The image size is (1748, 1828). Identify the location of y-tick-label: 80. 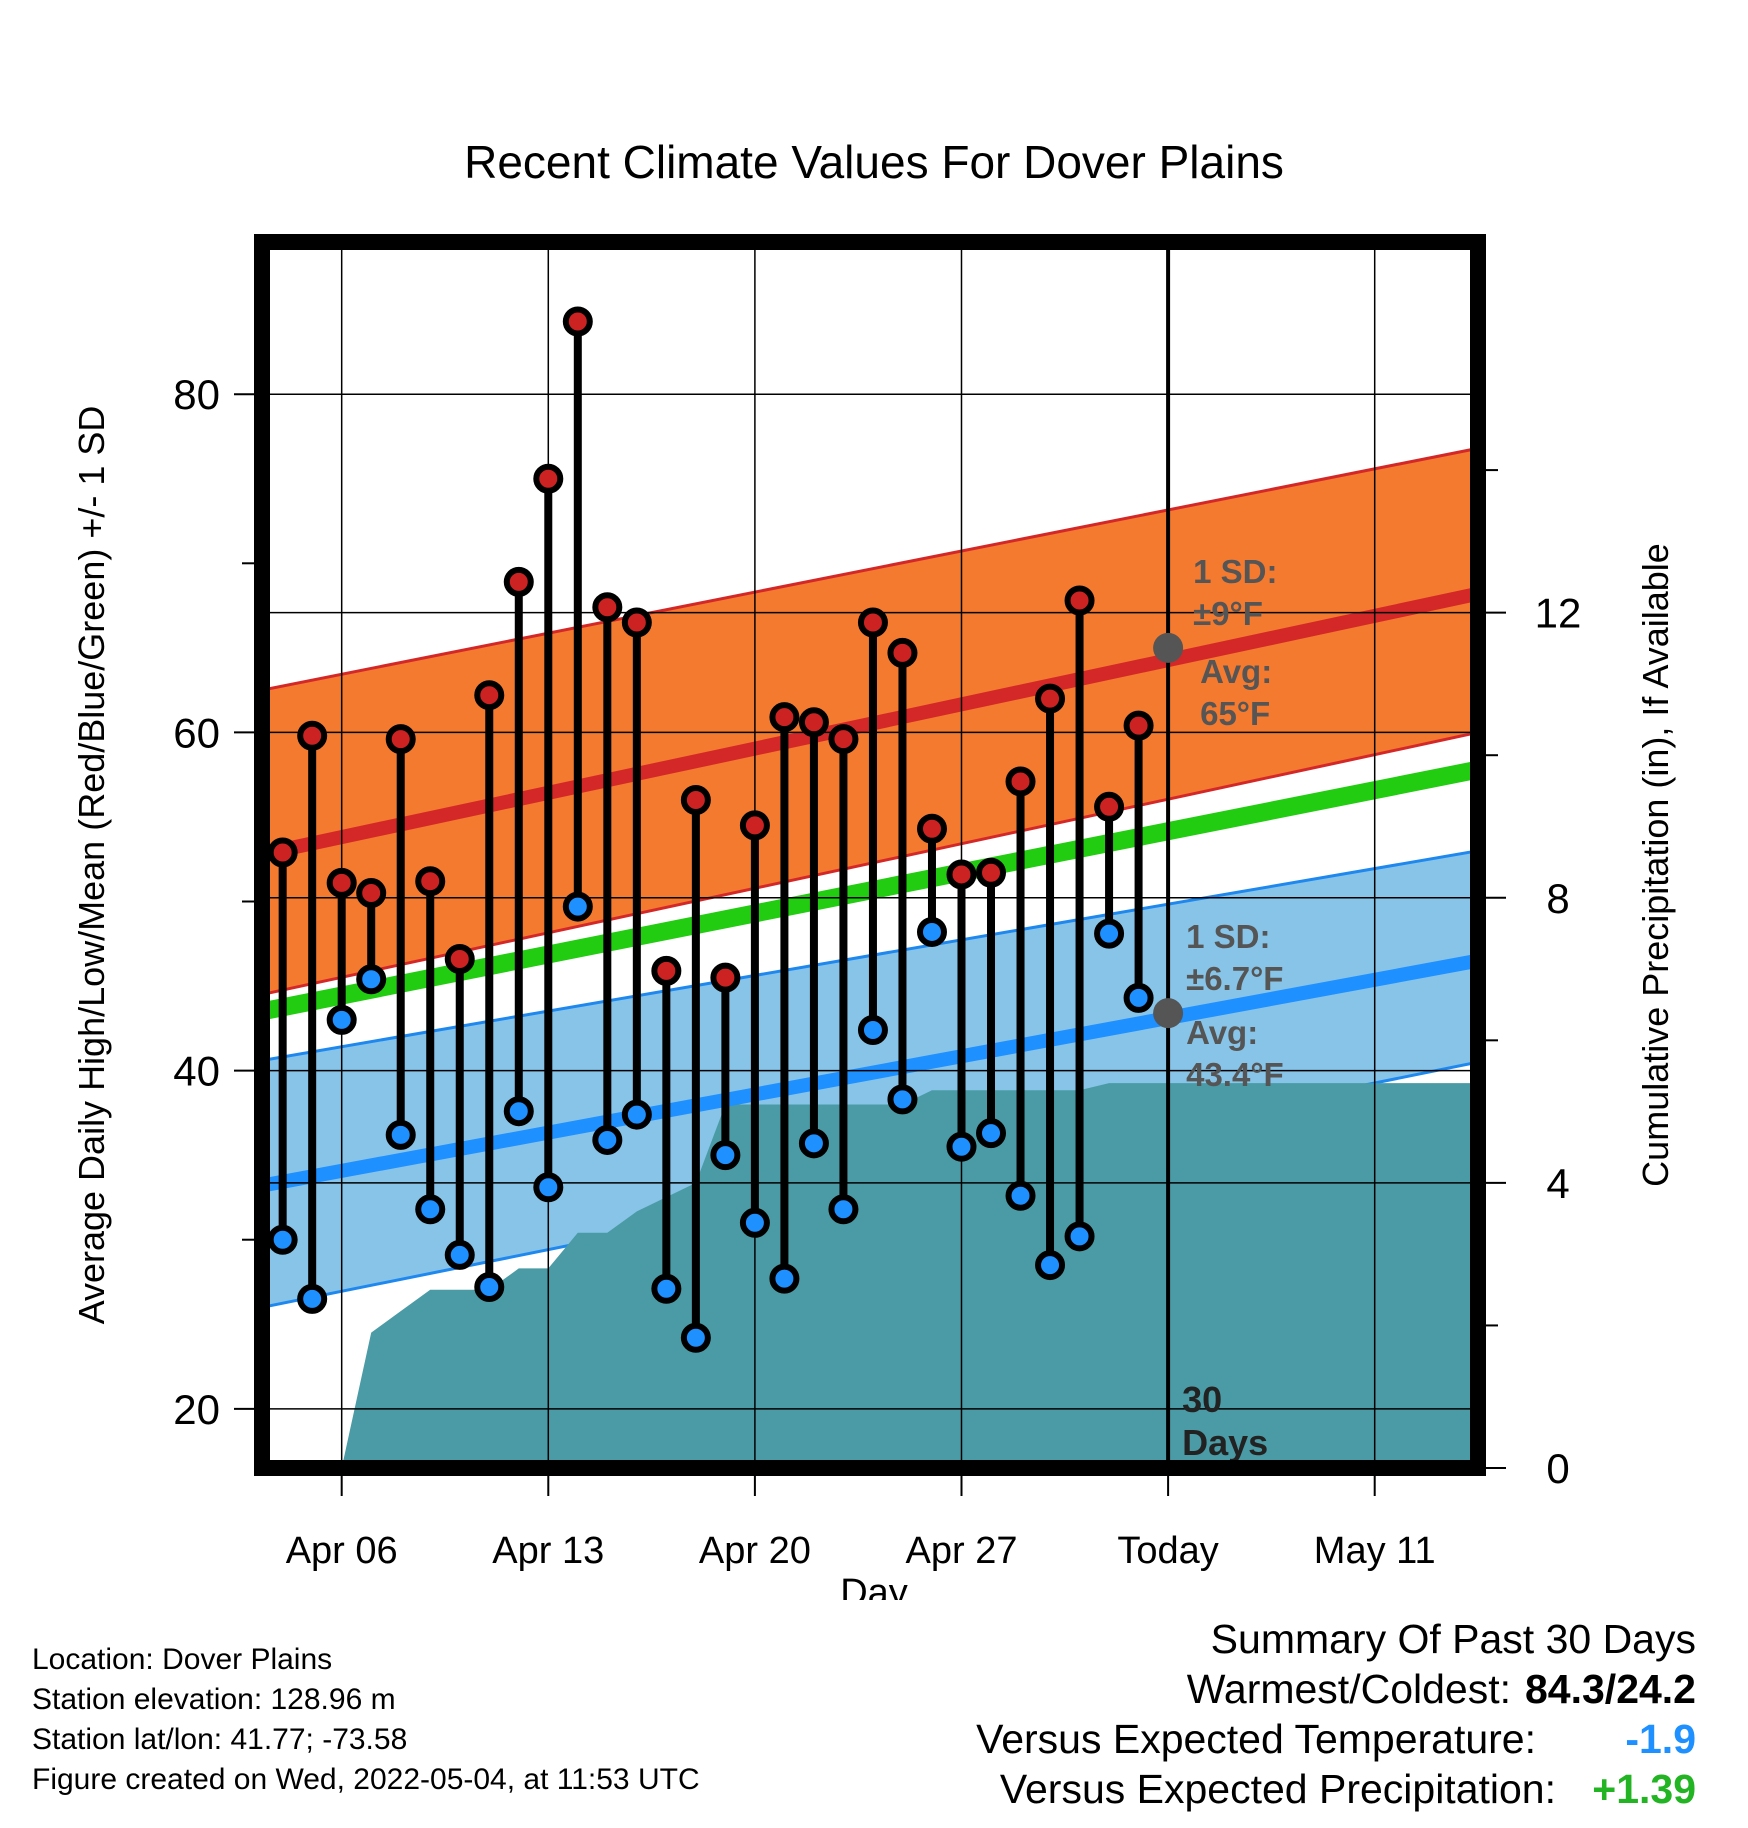
(196, 394).